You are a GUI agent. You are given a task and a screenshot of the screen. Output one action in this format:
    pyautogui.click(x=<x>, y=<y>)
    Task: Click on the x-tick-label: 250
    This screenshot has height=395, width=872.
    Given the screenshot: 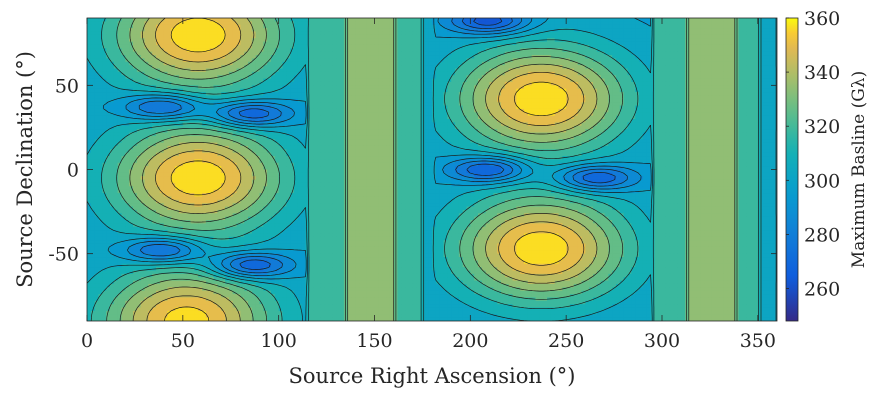 What is the action you would take?
    pyautogui.click(x=566, y=341)
    